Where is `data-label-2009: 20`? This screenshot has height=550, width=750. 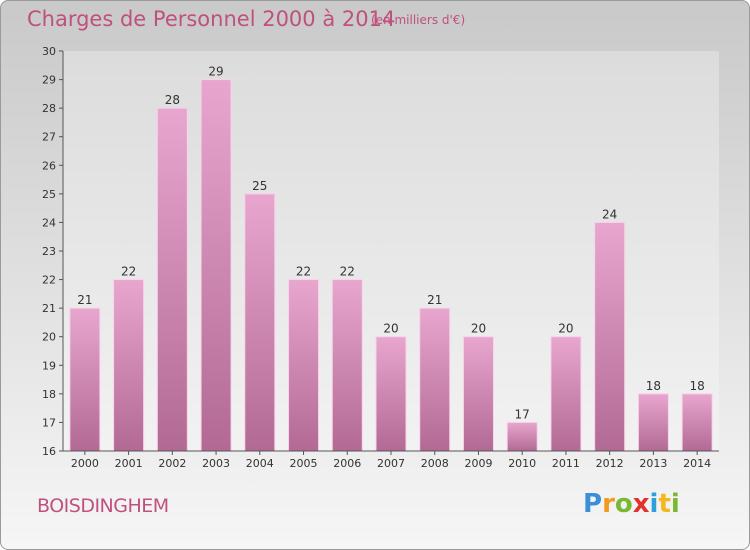
data-label-2009: 20 is located at coordinates (478, 329).